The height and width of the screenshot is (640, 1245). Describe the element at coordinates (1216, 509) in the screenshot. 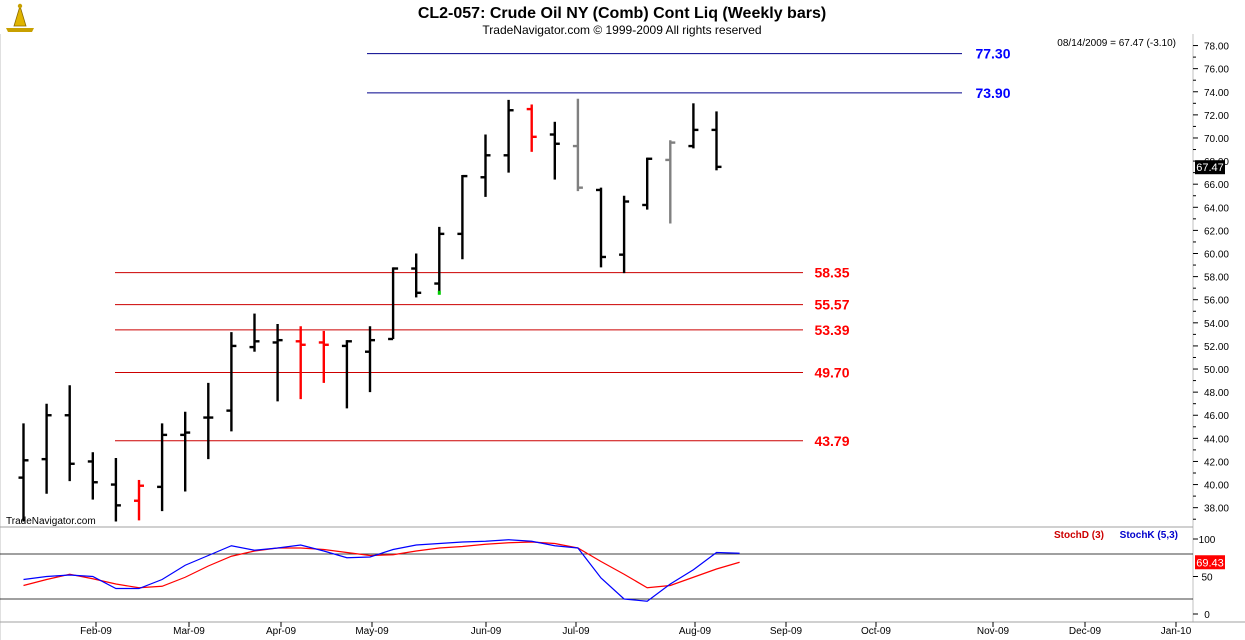

I see `price-tick-label-0: 38.00` at that location.